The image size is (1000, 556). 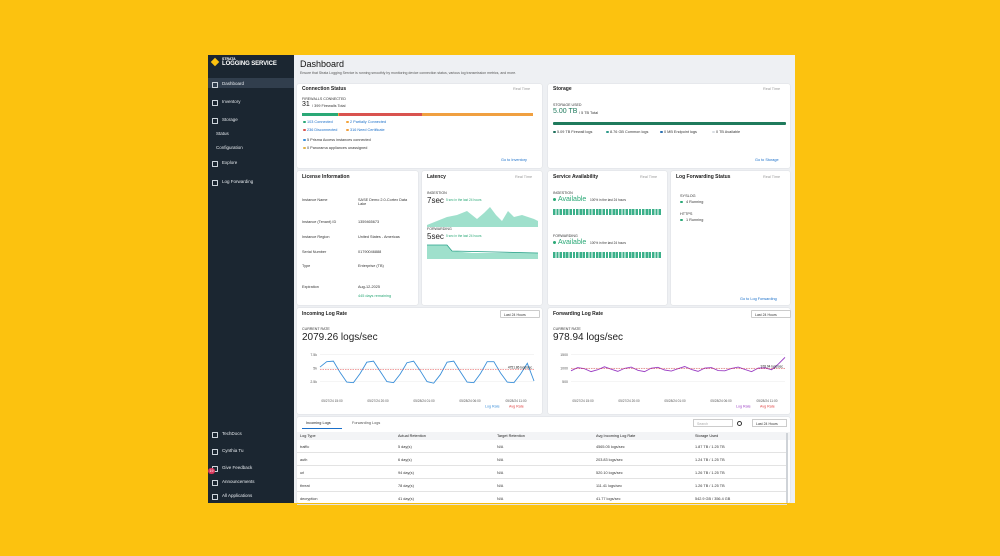 What do you see at coordinates (482, 217) in the screenshot?
I see `ingestion-sparkline` at bounding box center [482, 217].